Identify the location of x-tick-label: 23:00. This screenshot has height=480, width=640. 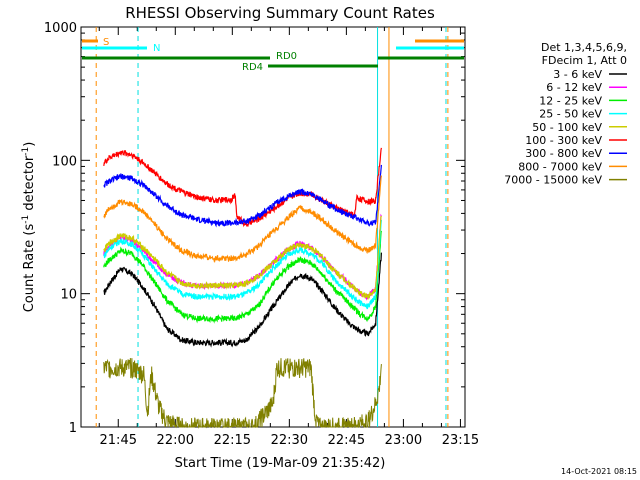
(403, 440).